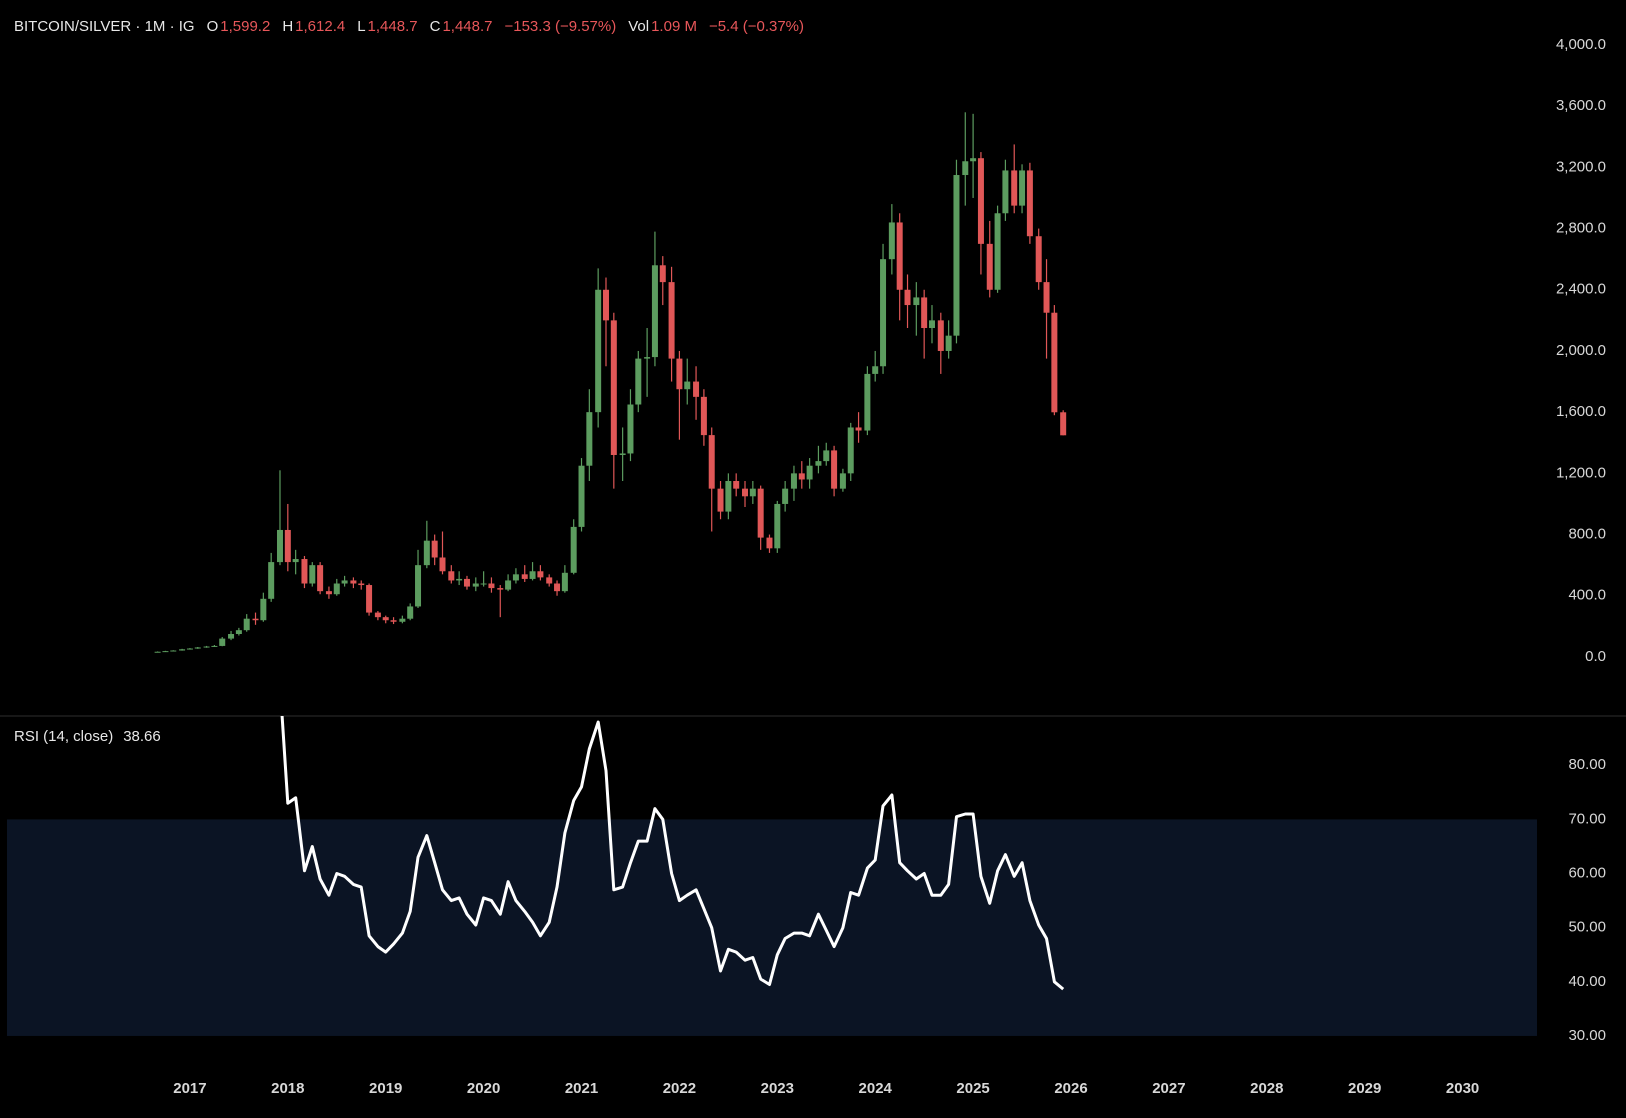  Describe the element at coordinates (560, 26) in the screenshot. I see `change: −153.3 (−9.57%)` at that location.